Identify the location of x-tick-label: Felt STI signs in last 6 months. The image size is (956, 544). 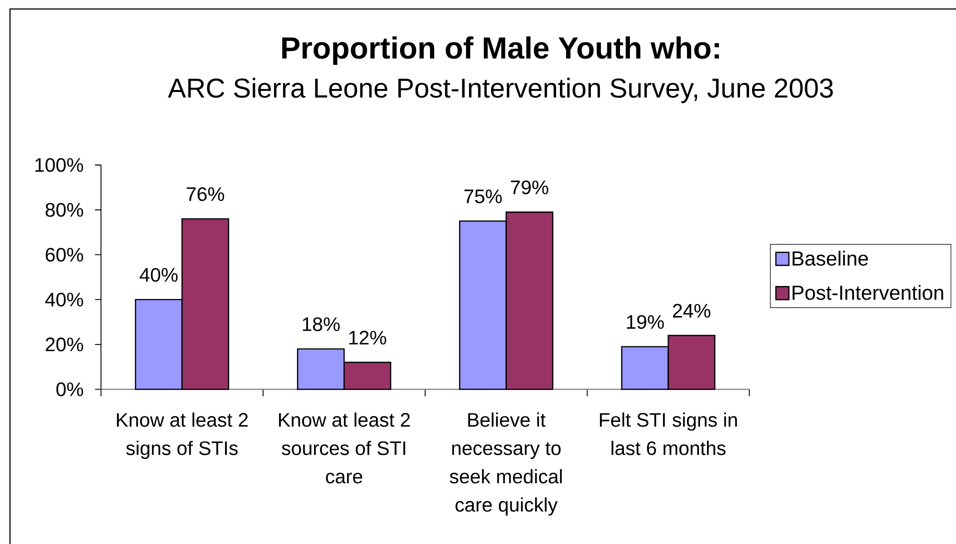
(668, 434).